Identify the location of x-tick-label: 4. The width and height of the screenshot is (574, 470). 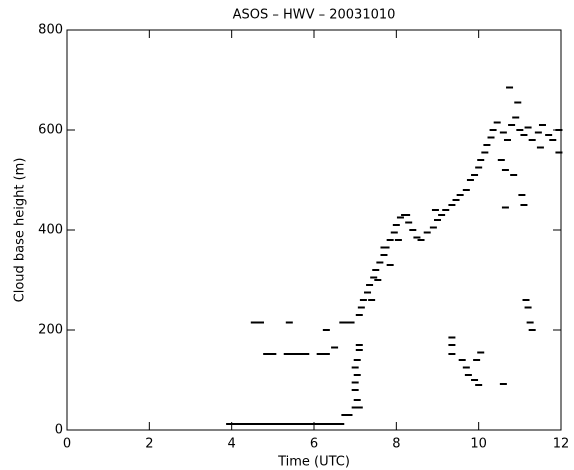
(232, 444).